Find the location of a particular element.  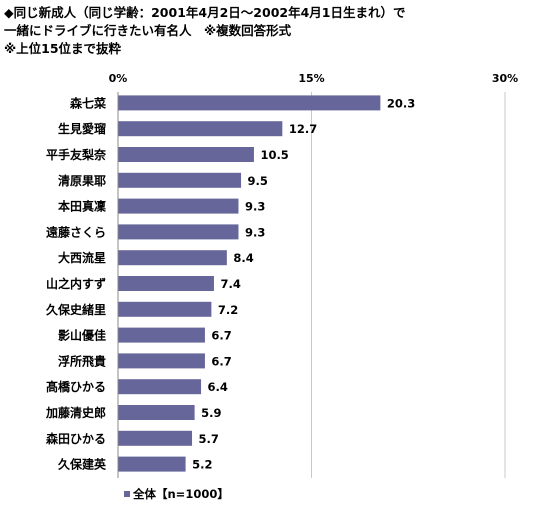

category-label: 生見愛瑠 is located at coordinates (82, 128).